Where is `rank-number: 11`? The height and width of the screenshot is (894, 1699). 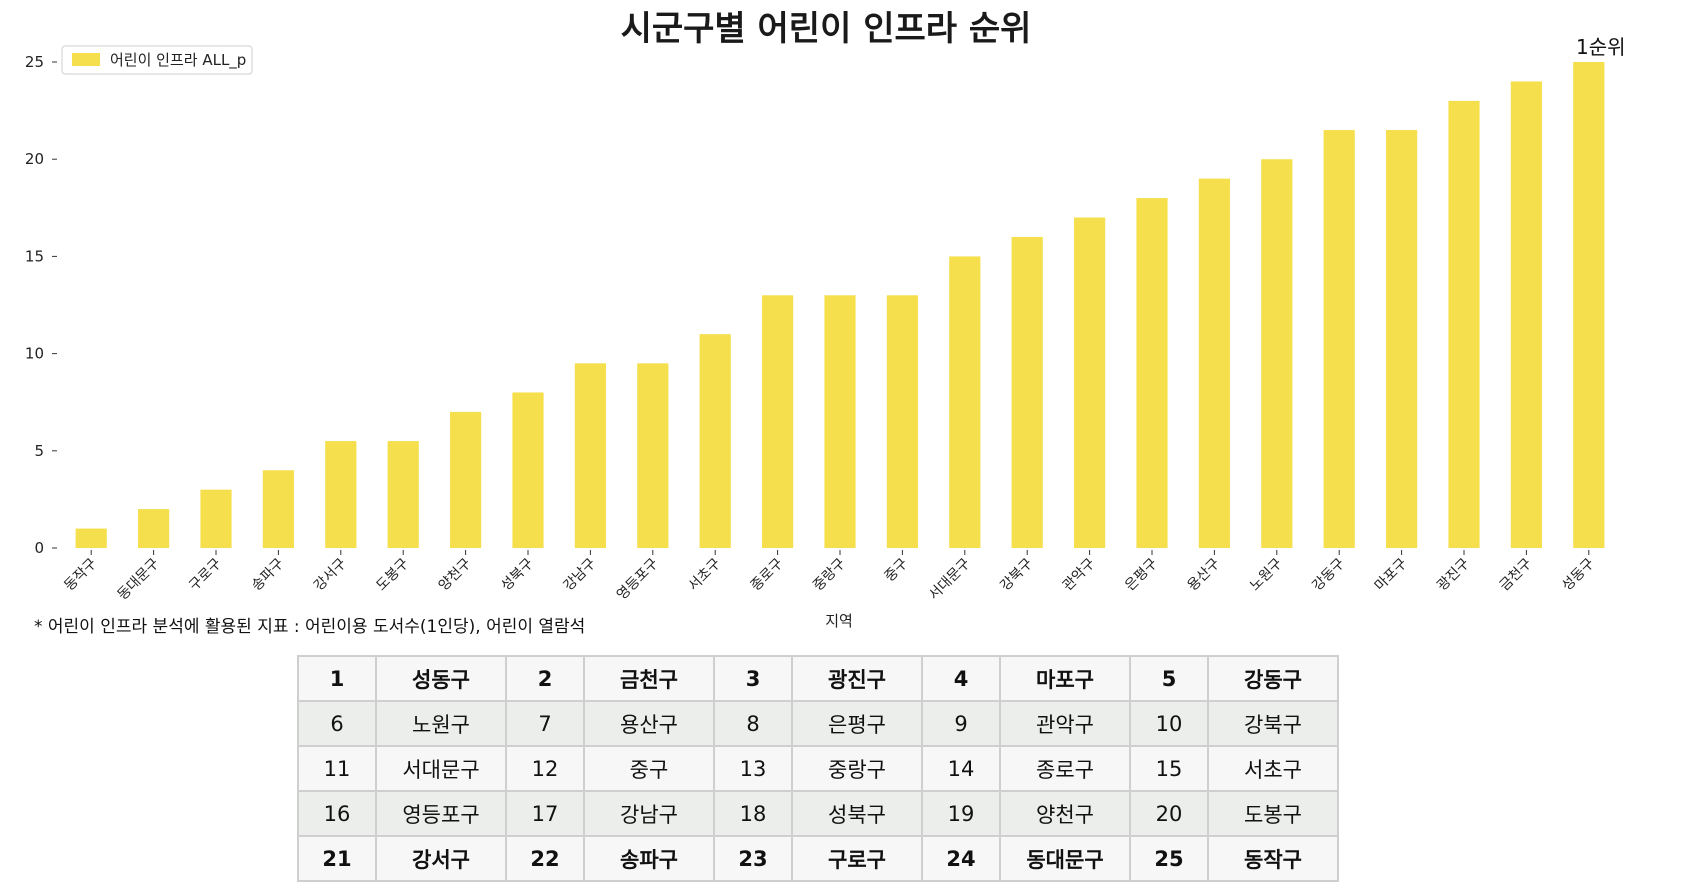
rank-number: 11 is located at coordinates (337, 768).